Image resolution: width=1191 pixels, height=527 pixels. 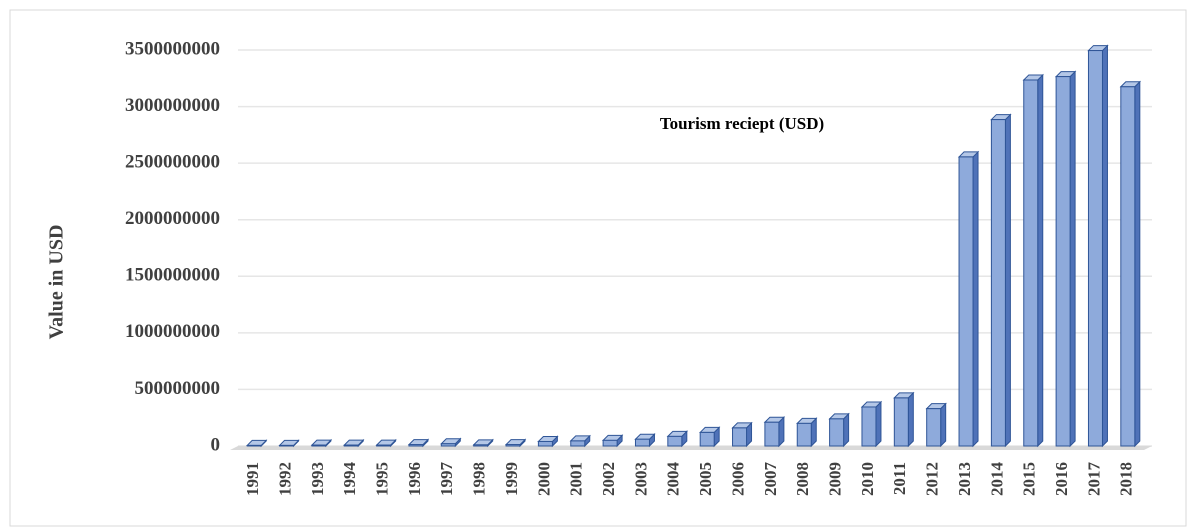 What do you see at coordinates (1126, 479) in the screenshot?
I see `x-tick-label: 2018` at bounding box center [1126, 479].